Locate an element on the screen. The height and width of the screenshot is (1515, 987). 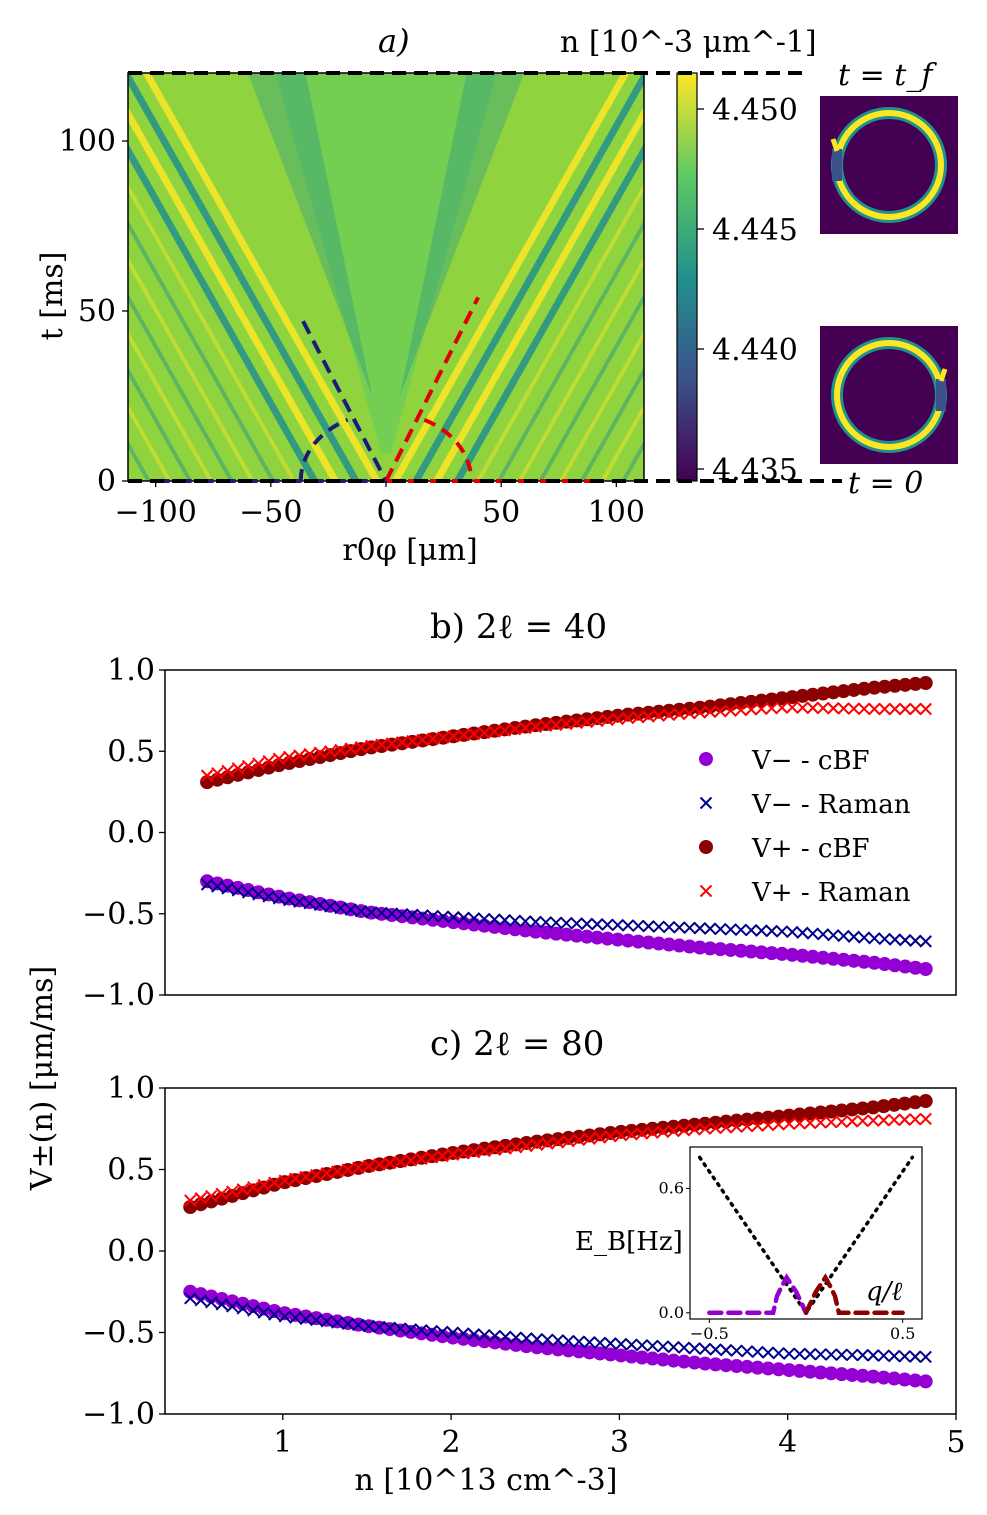
x-axis-label: n [10^13 cm^-3] is located at coordinates (486, 1480).